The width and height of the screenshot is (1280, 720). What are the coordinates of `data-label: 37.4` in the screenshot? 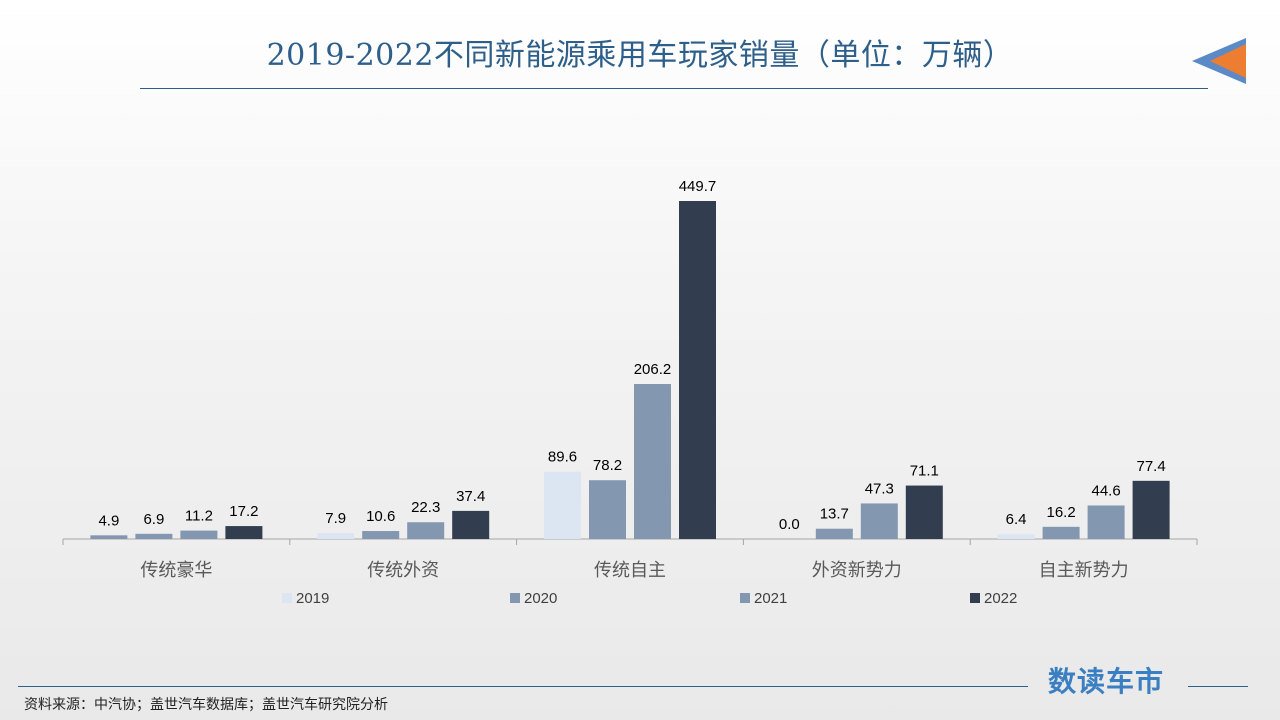 It's located at (470, 496).